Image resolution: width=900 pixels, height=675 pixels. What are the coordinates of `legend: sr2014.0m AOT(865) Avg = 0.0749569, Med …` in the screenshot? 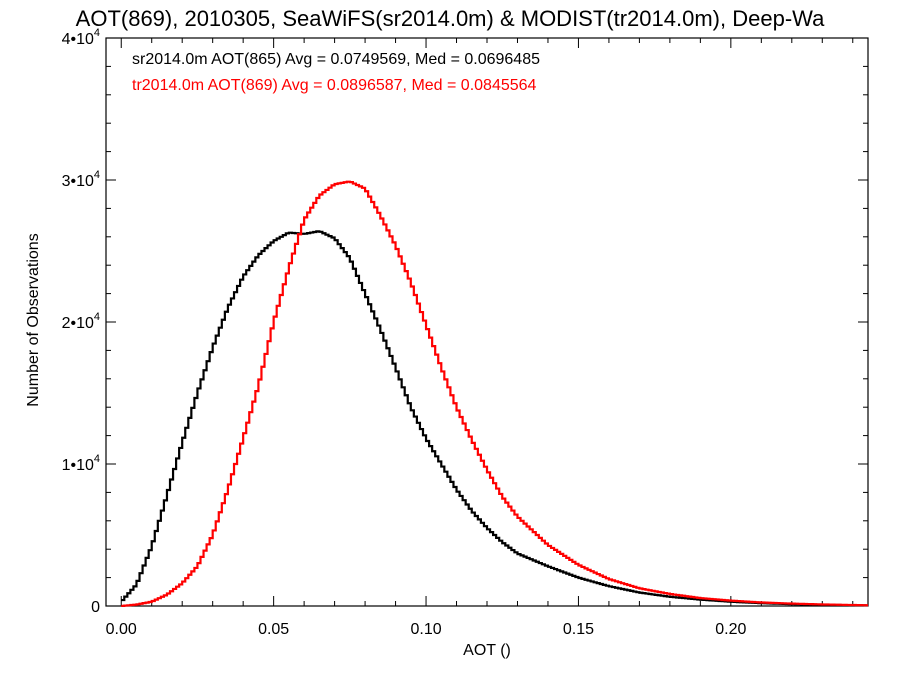 It's located at (336, 72).